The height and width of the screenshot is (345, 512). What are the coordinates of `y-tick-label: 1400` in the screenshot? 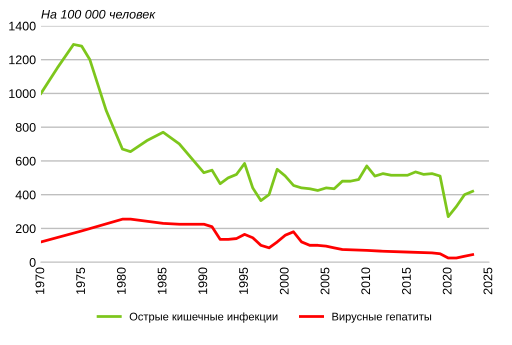 It's located at (22, 26).